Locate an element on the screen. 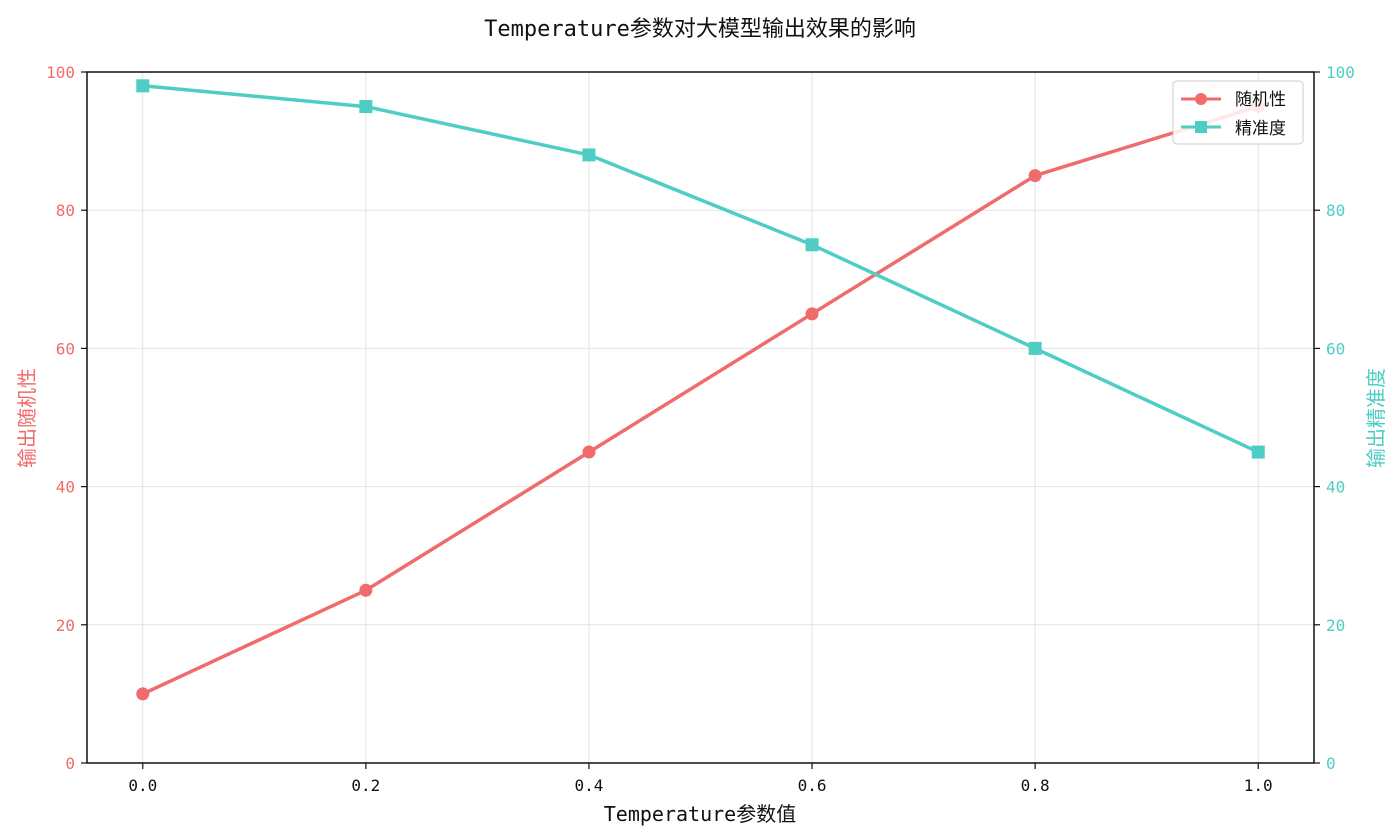  right-tick-label: 100 is located at coordinates (1340, 72).